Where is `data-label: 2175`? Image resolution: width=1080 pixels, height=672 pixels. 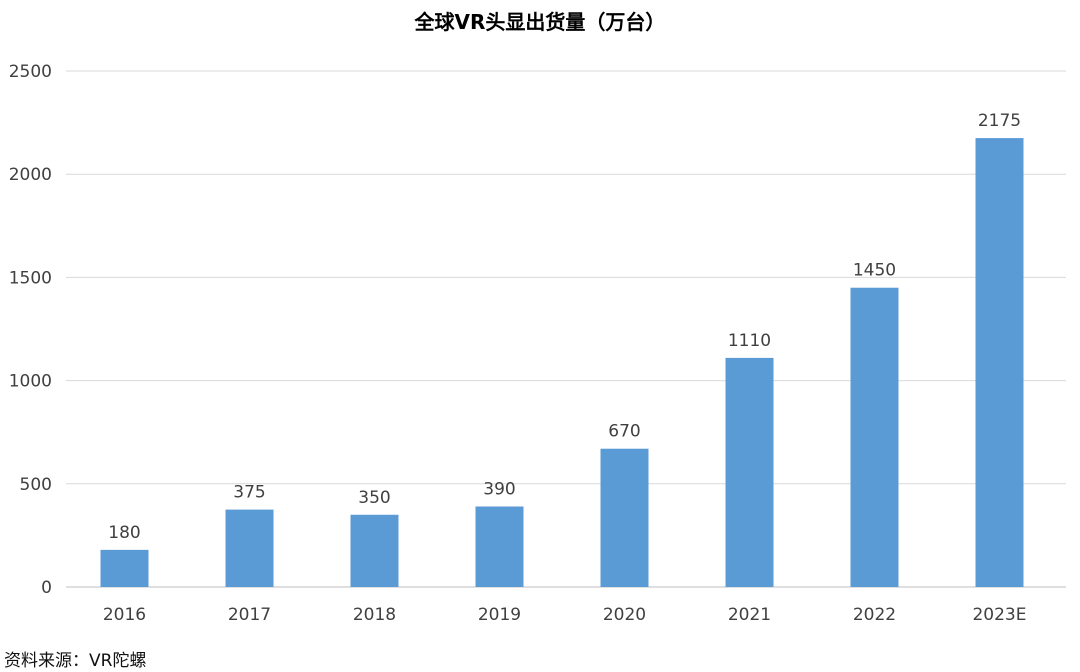
data-label: 2175 is located at coordinates (999, 121).